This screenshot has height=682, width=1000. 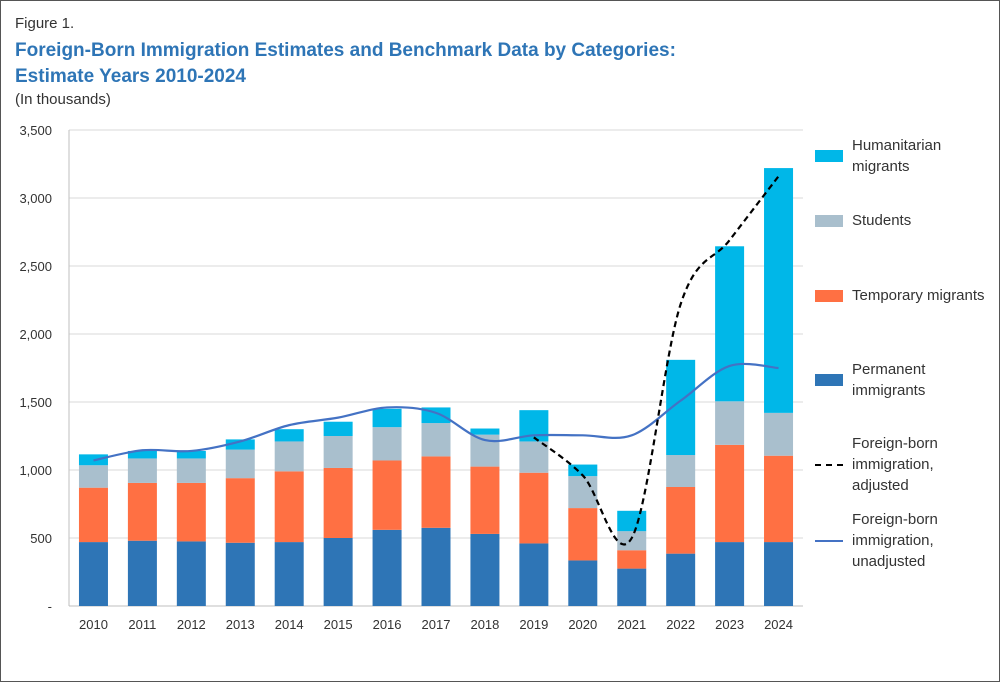 What do you see at coordinates (895, 540) in the screenshot?
I see `legend-label: Foreign-born immigration, unadjusted` at bounding box center [895, 540].